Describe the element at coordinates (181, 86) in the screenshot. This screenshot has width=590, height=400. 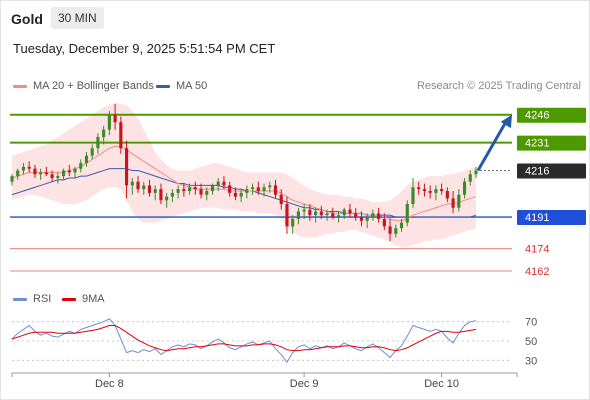
I see `legend-ma50: MA 50` at that location.